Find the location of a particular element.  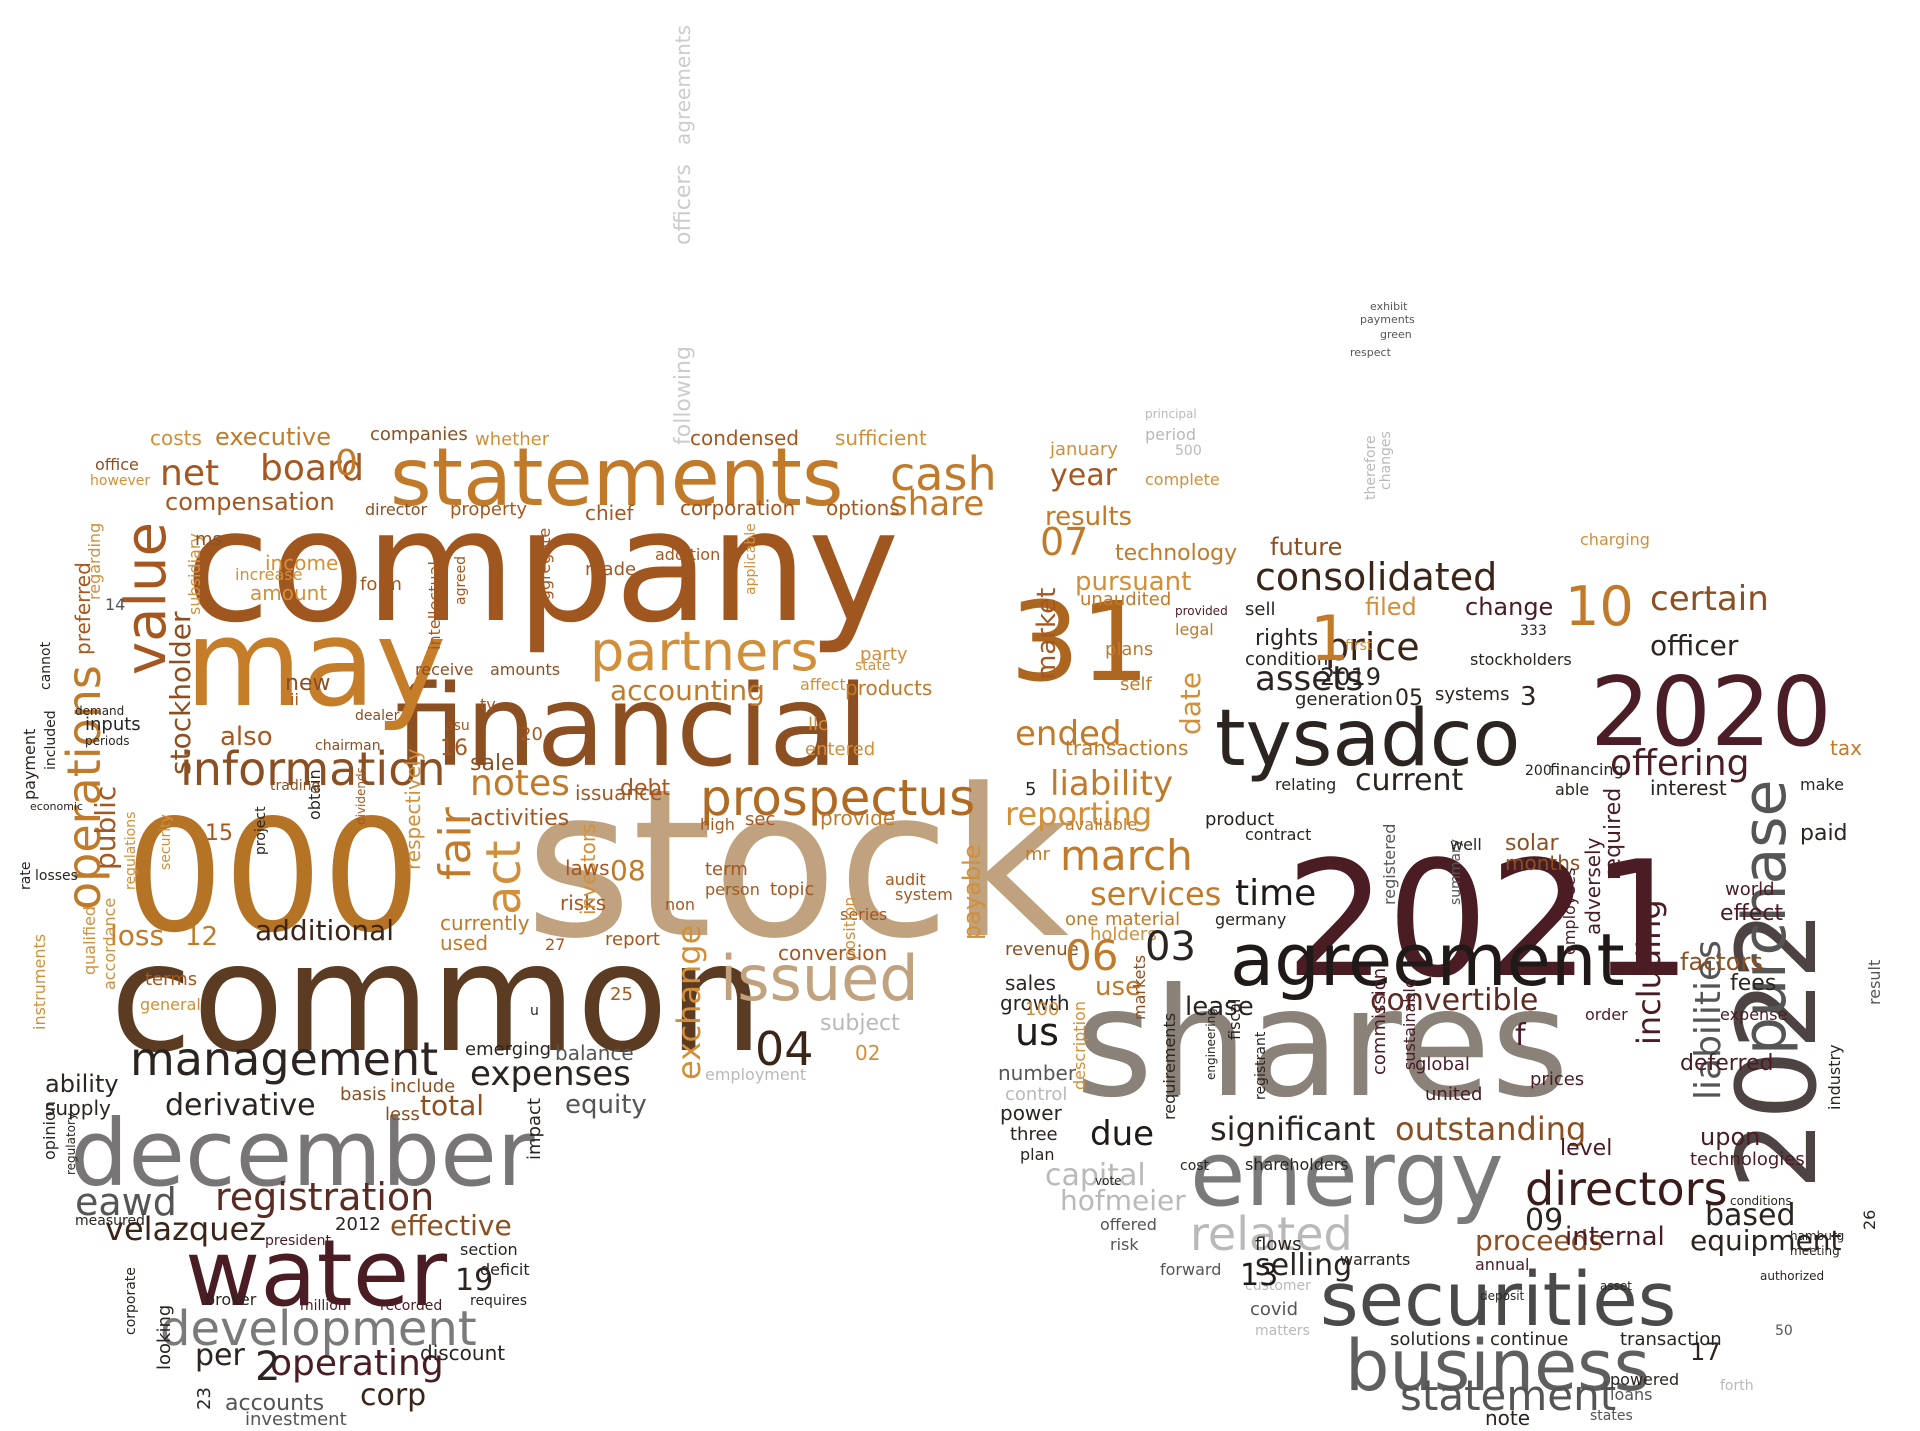

word-101: property is located at coordinates (488, 509).